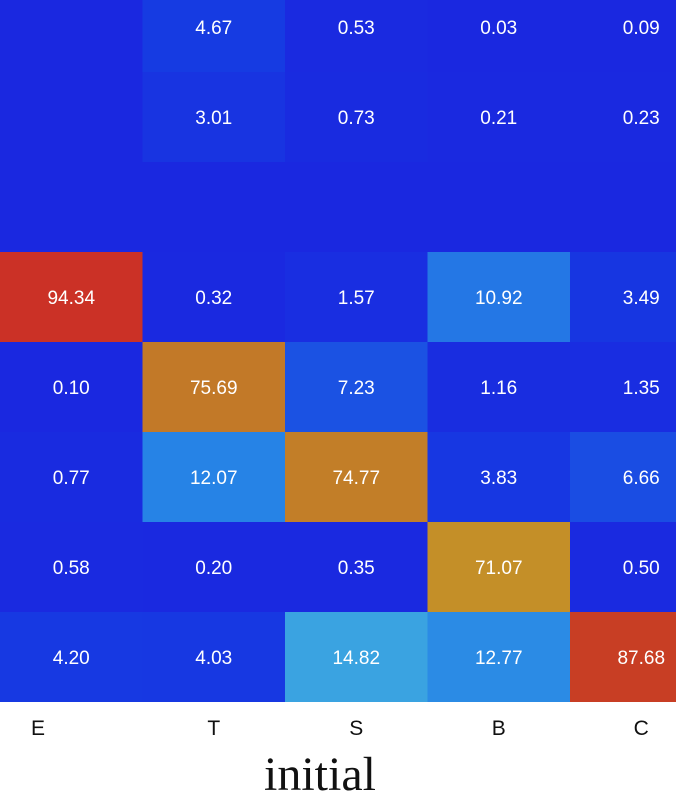  Describe the element at coordinates (641, 28) in the screenshot. I see `cell-value-label: 0.09` at that location.